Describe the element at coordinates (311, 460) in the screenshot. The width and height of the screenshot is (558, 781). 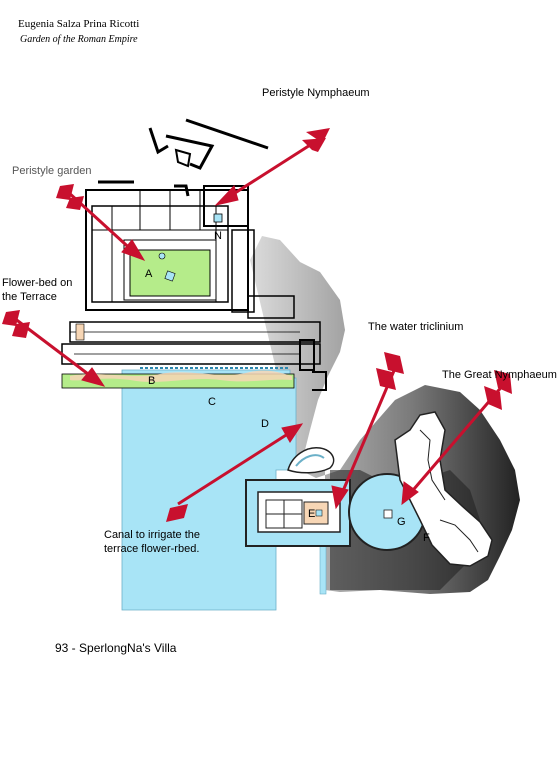
I see `fish-islet` at that location.